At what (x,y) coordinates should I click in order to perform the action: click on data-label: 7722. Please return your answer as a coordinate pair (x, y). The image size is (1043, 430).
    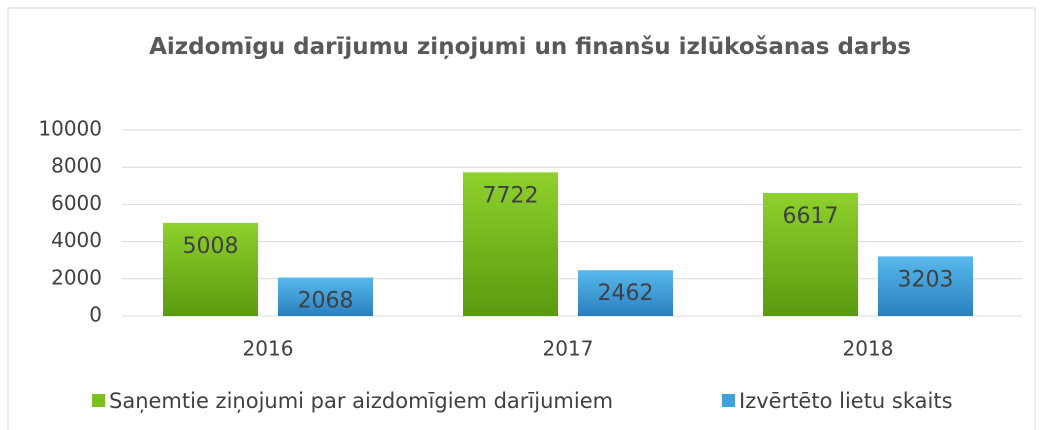
    Looking at the image, I should click on (511, 195).